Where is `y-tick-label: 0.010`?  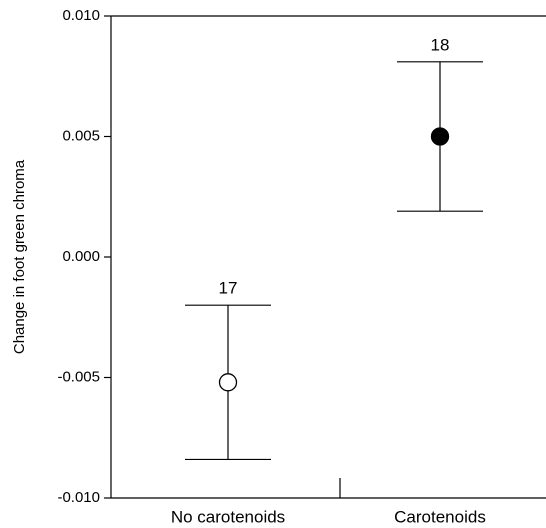
y-tick-label: 0.010 is located at coordinates (81, 15).